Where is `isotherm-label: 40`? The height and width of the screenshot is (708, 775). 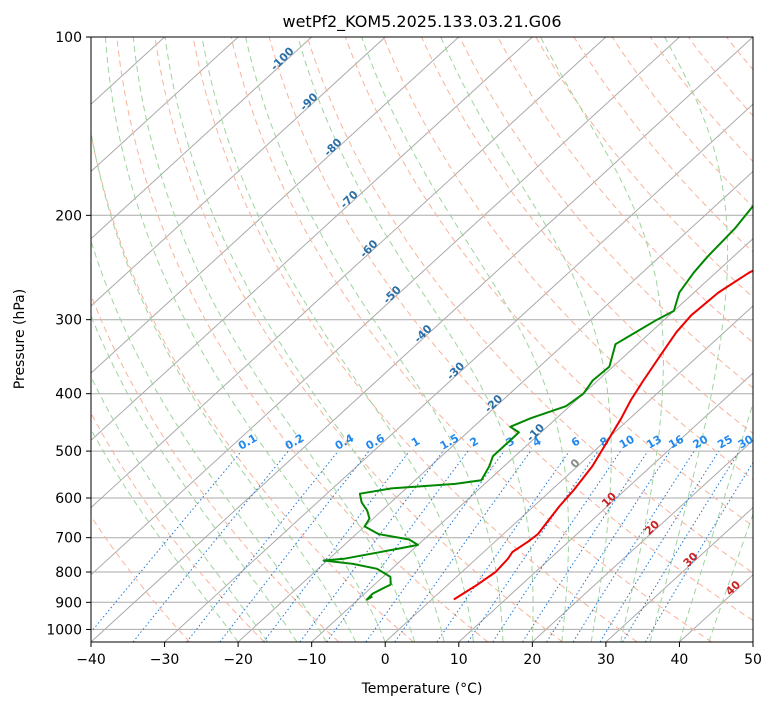
isotherm-label: 40 is located at coordinates (733, 588).